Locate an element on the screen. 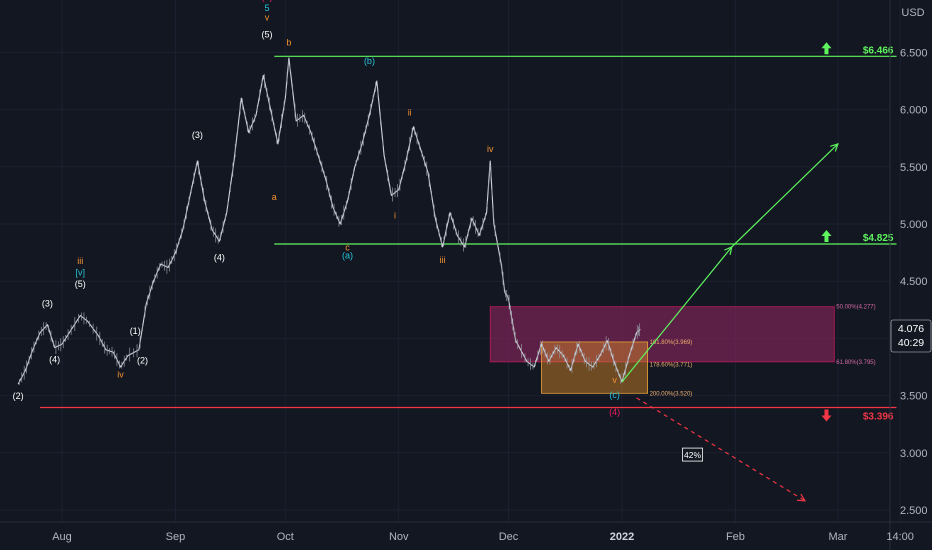 The image size is (932, 550). down-arrow-icon is located at coordinates (826, 415).